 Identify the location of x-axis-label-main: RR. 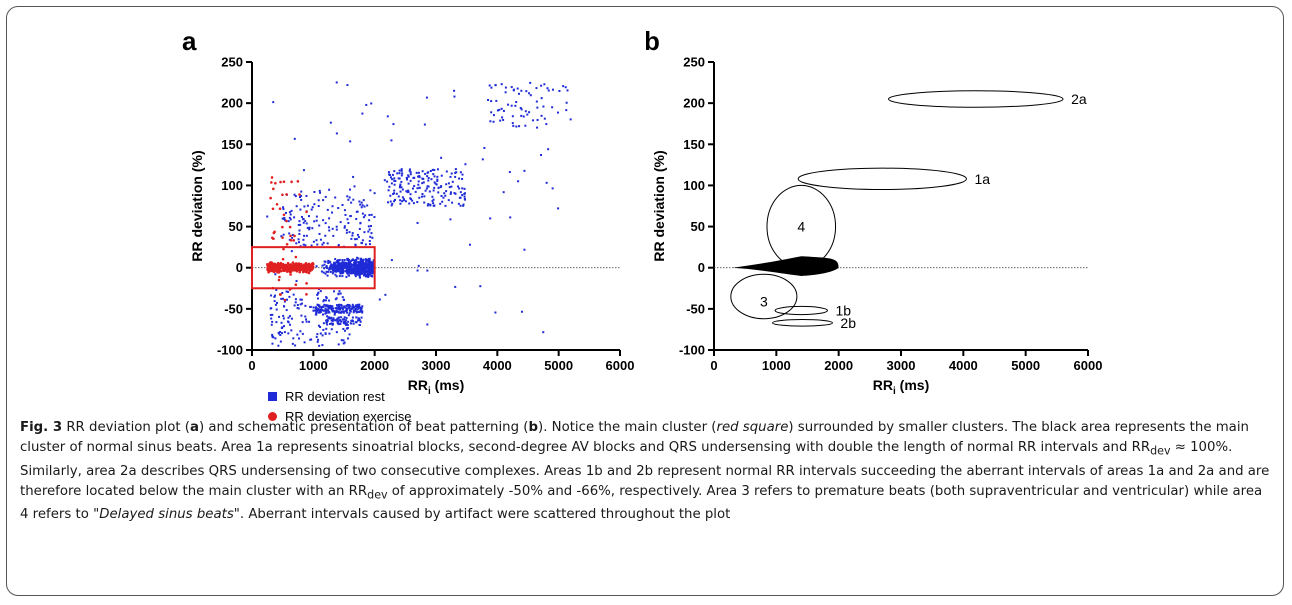
(883, 385).